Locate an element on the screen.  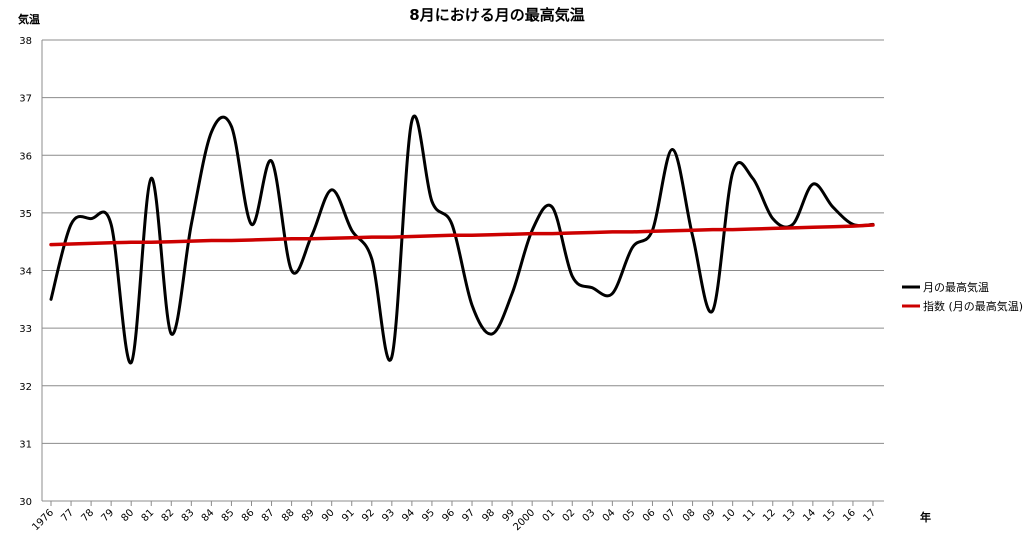
y-tick-label: 38 is located at coordinates (25, 41).